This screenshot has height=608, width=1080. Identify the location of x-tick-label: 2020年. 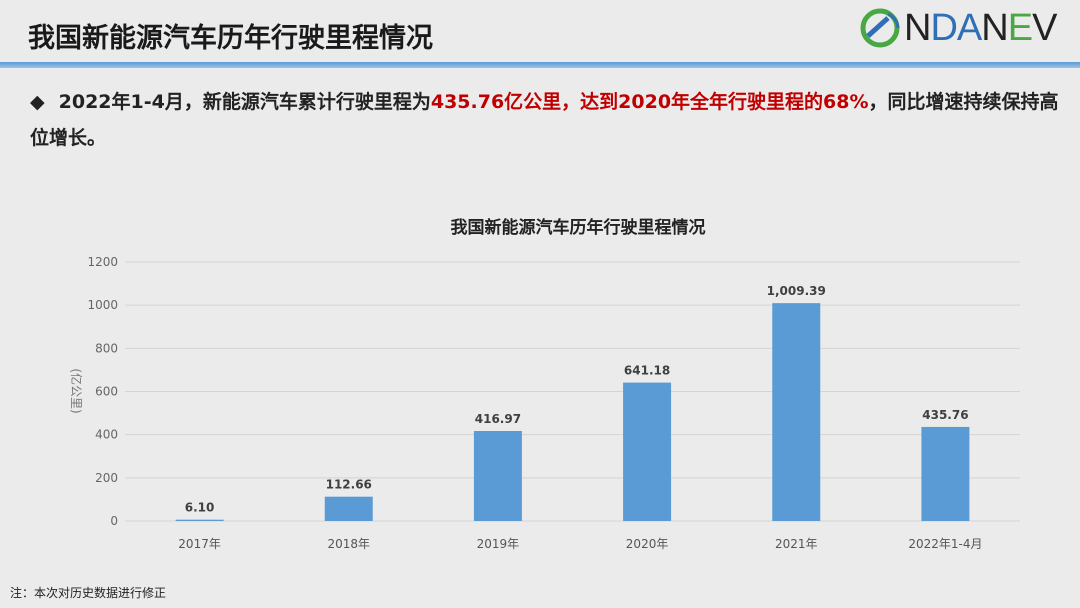
(647, 544).